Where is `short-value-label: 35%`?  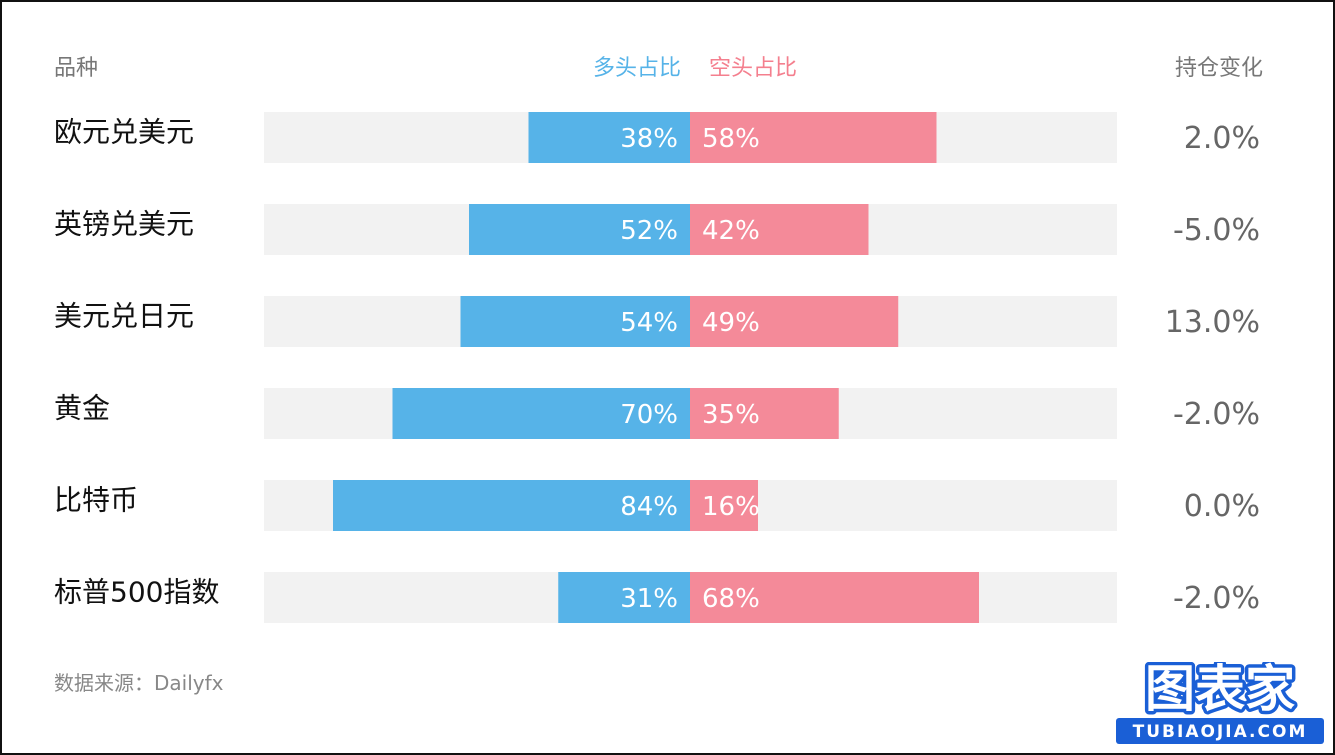 short-value-label: 35% is located at coordinates (731, 415).